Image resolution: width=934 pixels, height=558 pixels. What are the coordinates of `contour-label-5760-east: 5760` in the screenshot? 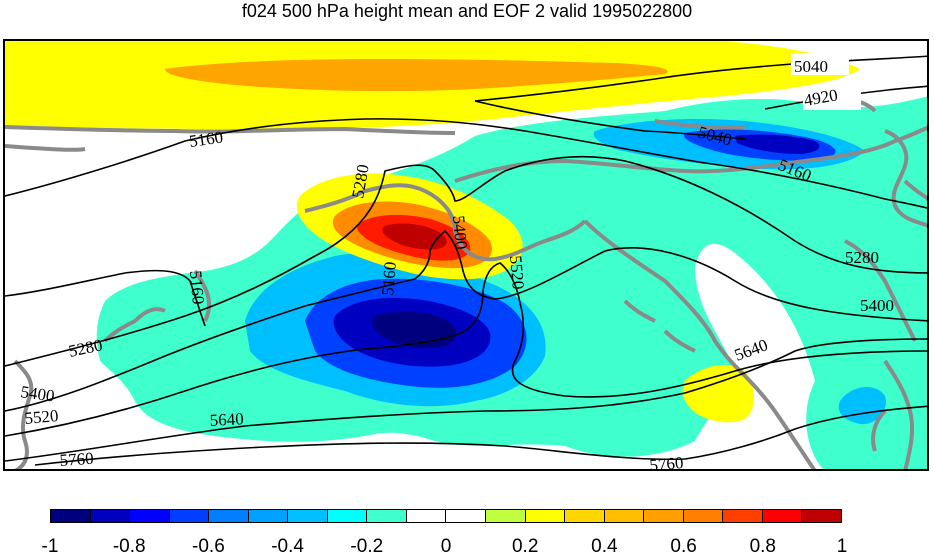 It's located at (667, 462).